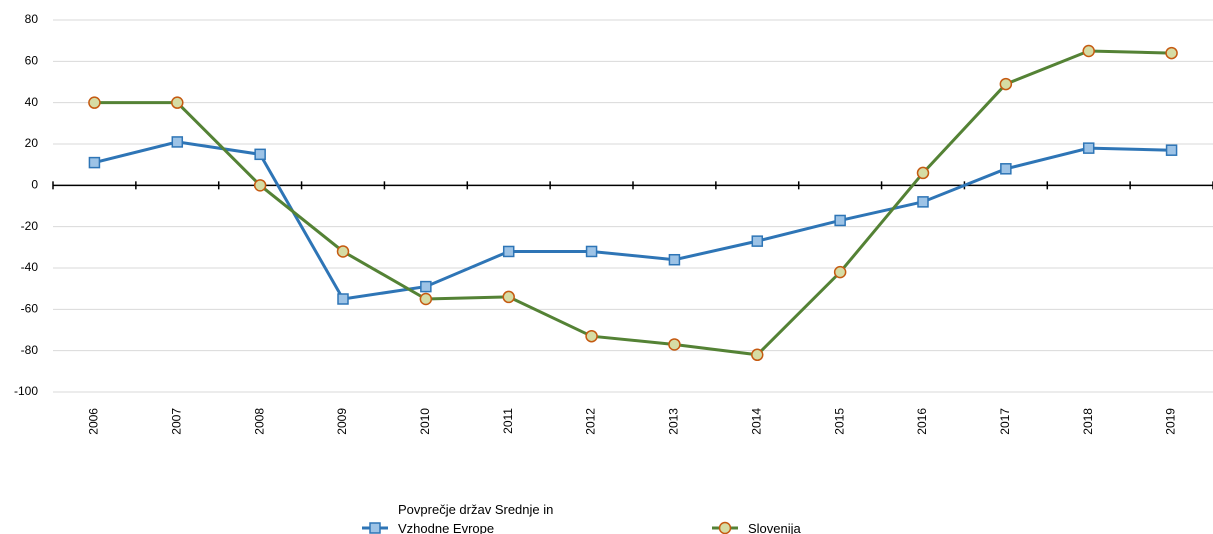 Image resolution: width=1213 pixels, height=534 pixels. Describe the element at coordinates (30, 267) in the screenshot. I see `y-tick-label: -40` at that location.